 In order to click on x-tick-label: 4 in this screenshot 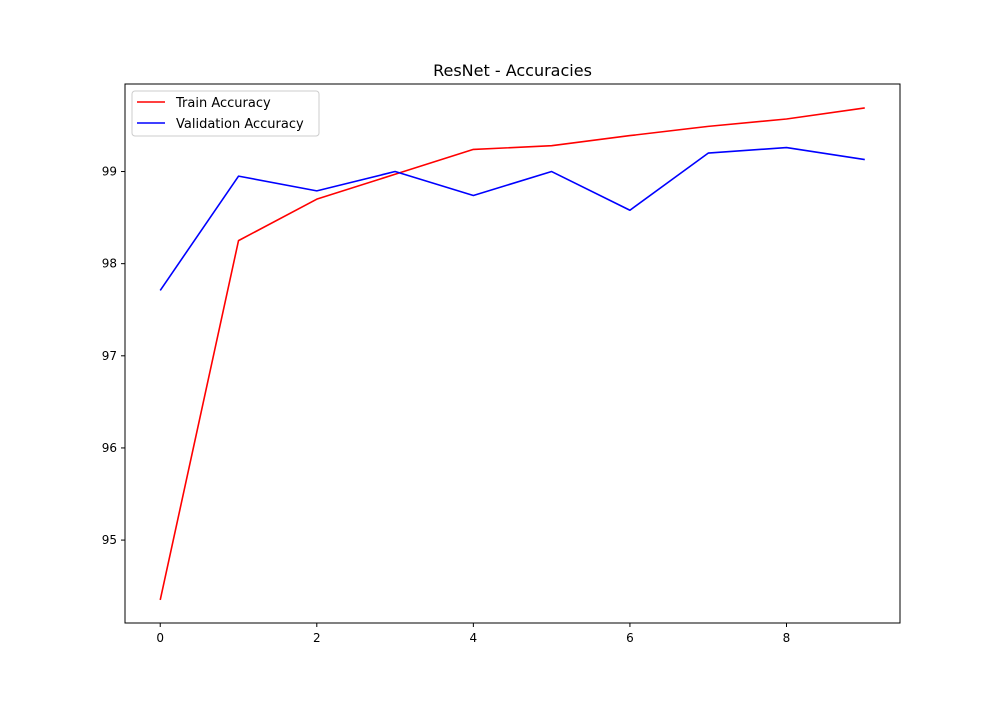, I will do `click(474, 638)`.